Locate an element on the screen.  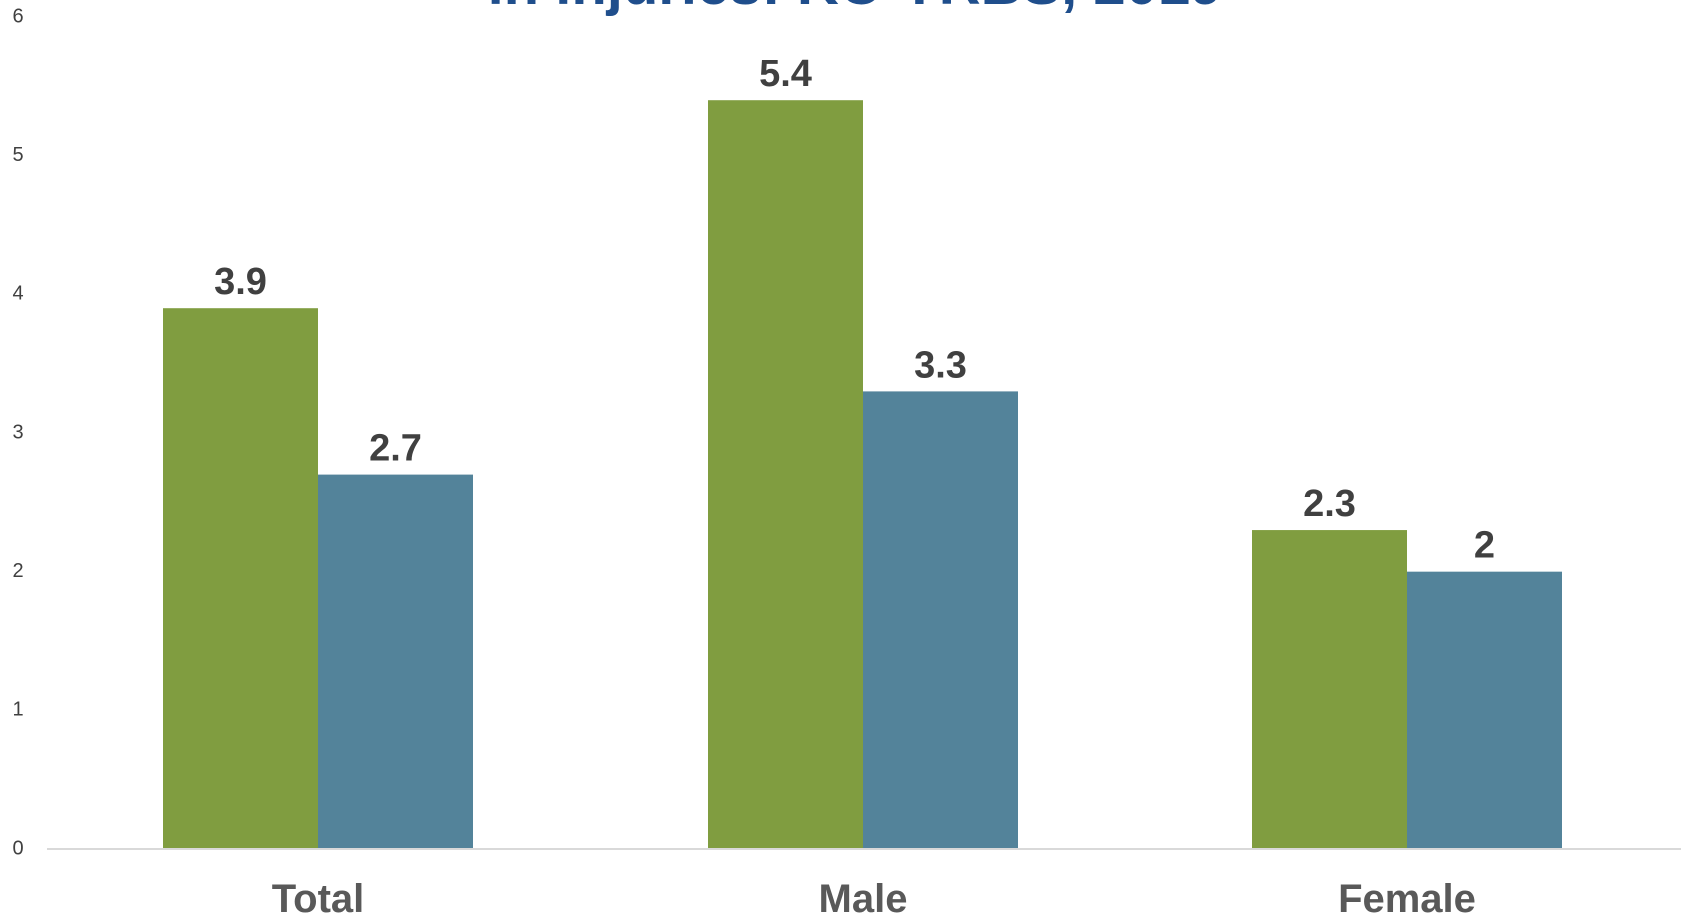
data-label: 2.7 is located at coordinates (395, 449).